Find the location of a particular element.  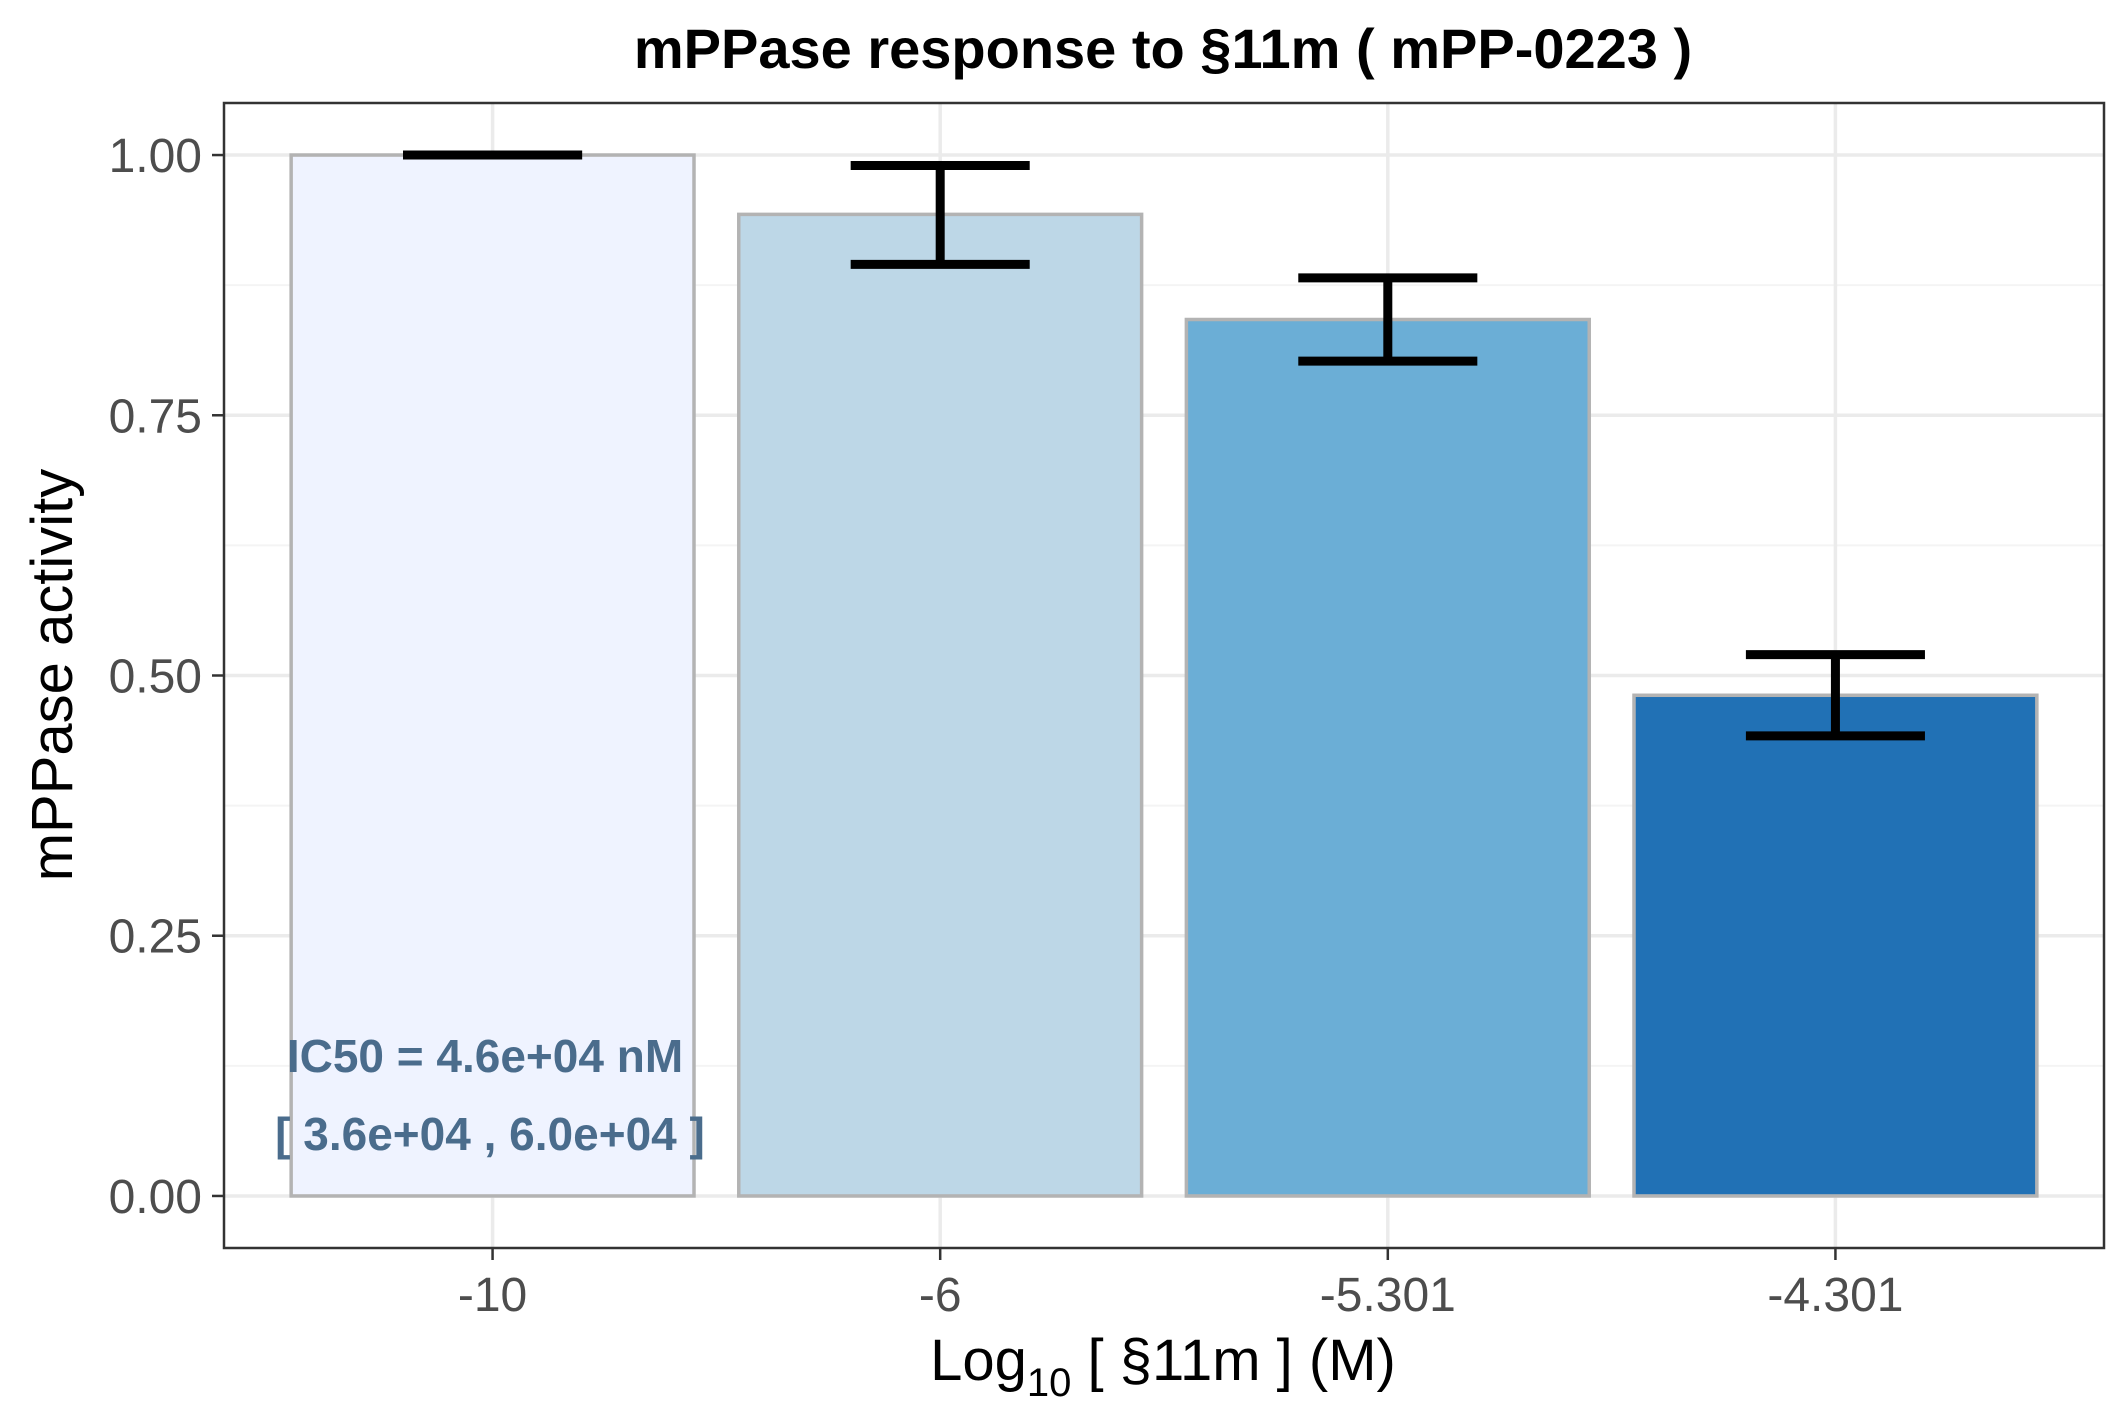

ic50-value: IC50 = 4.6e+04 nM is located at coordinates (485, 1056).